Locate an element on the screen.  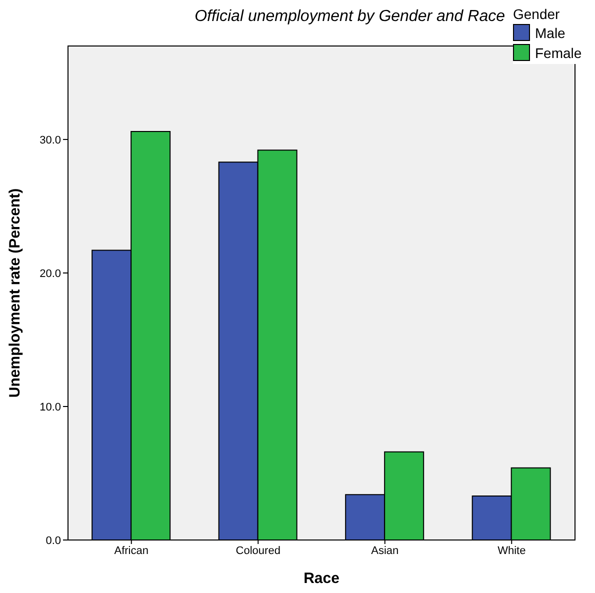
y-axis-title: Unemployment rate (Percent) is located at coordinates (15, 293).